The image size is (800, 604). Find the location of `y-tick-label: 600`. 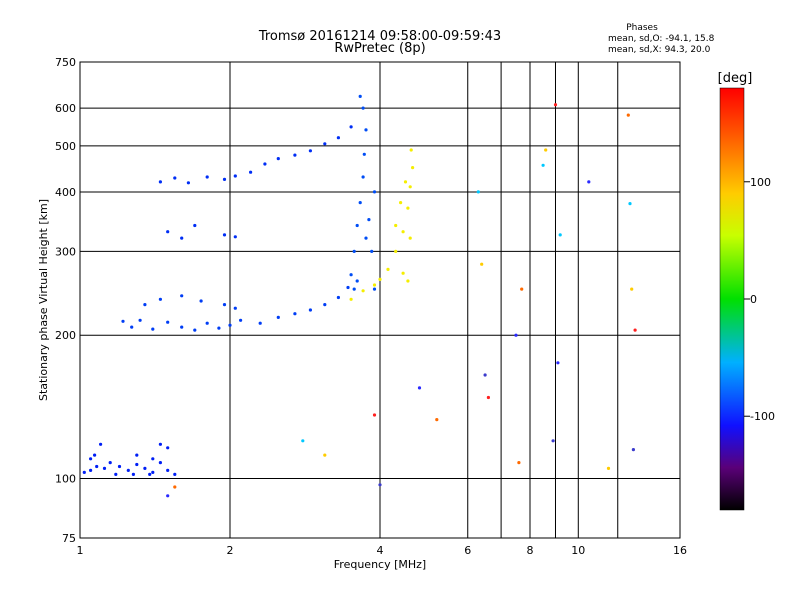

y-tick-label: 600 is located at coordinates (65, 108).